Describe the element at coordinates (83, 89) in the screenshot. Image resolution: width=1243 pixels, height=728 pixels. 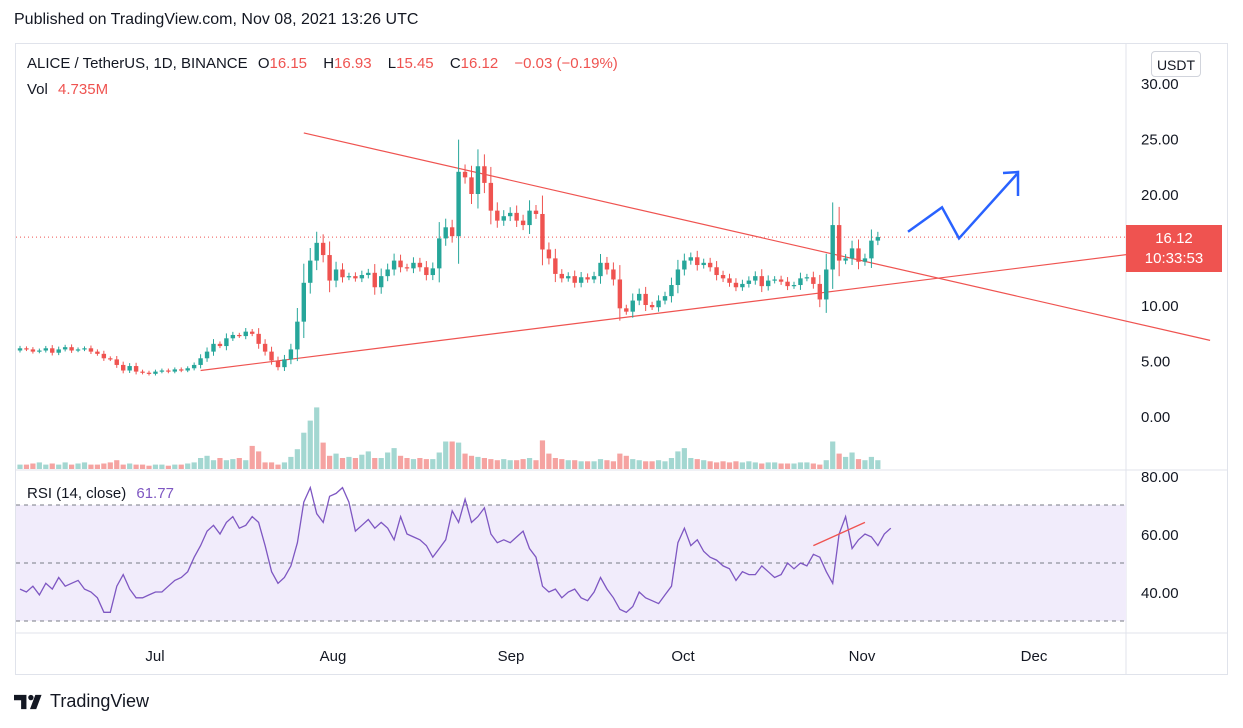
I see `volume-value: 4.735M` at that location.